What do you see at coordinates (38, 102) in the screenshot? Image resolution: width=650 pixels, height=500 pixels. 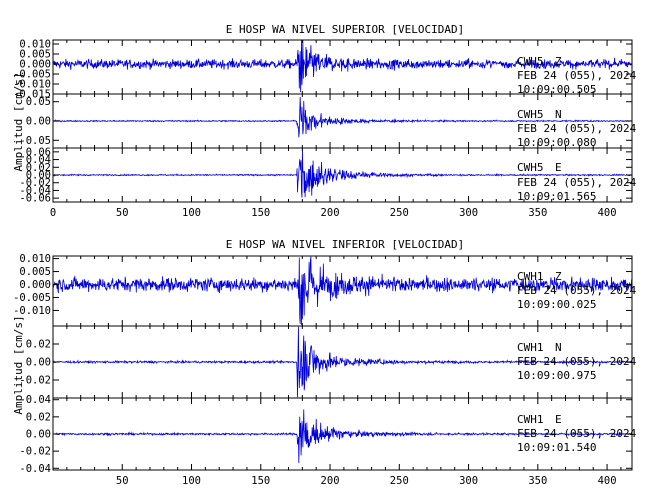 I see `y-tick-label: 0.05` at bounding box center [38, 102].